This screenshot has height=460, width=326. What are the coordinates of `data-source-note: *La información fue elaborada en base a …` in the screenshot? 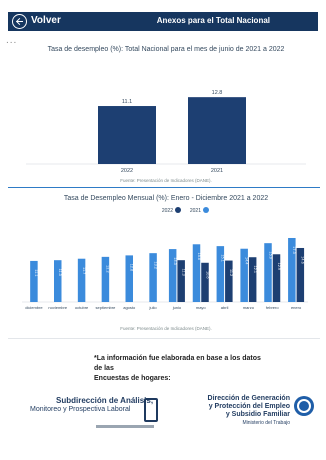 It's located at (179, 369).